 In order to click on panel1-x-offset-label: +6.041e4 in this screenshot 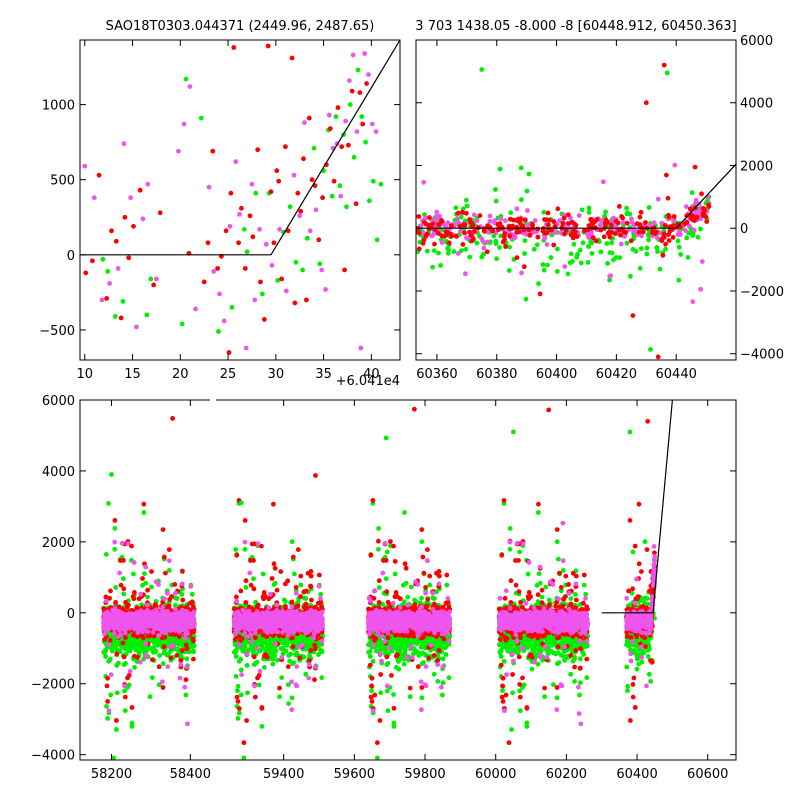, I will do `click(368, 381)`.